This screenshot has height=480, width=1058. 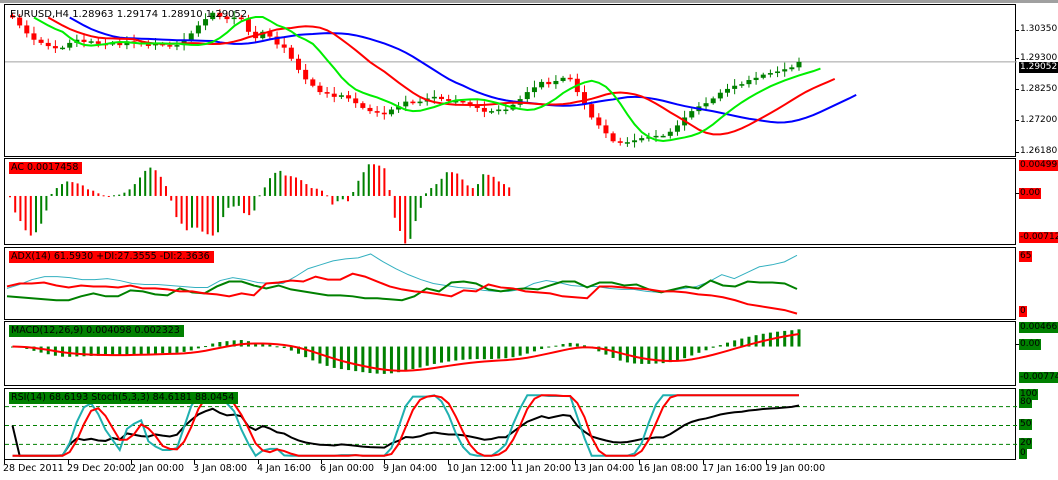 I want to click on price-axis-label: 1.27200, so click(x=1039, y=120).